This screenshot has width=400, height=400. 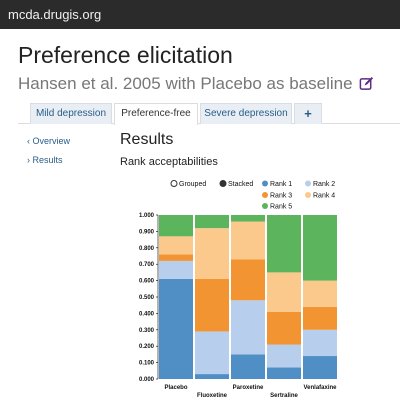 What do you see at coordinates (200, 14) in the screenshot?
I see `top-bar: mcda.drugis.org` at bounding box center [200, 14].